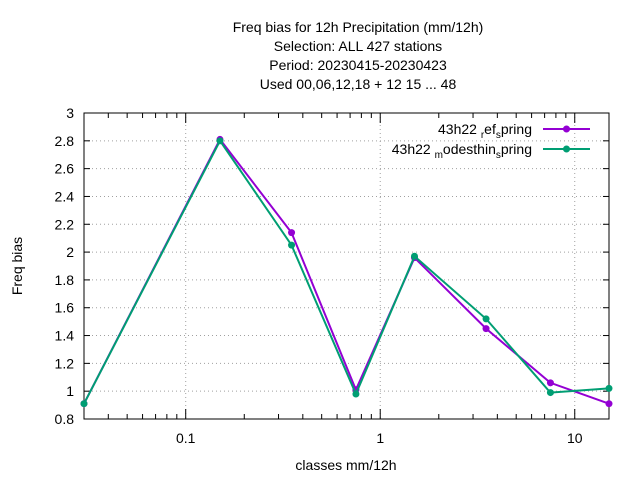  I want to click on x-tick-label: 1, so click(380, 438).